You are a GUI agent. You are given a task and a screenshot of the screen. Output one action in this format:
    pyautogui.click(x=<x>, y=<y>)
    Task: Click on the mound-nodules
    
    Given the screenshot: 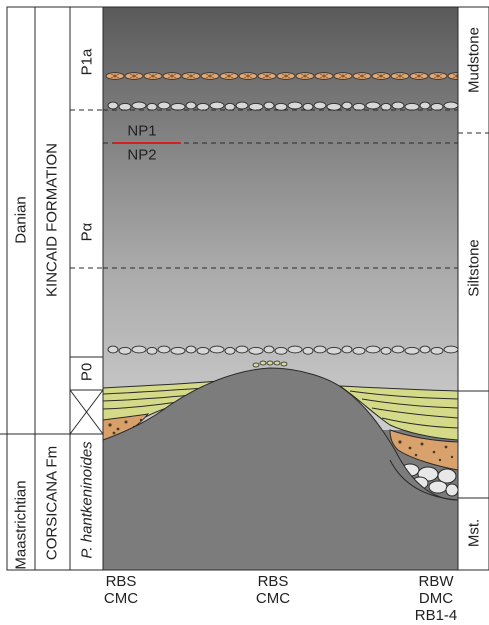 What is the action you would take?
    pyautogui.click(x=270, y=364)
    